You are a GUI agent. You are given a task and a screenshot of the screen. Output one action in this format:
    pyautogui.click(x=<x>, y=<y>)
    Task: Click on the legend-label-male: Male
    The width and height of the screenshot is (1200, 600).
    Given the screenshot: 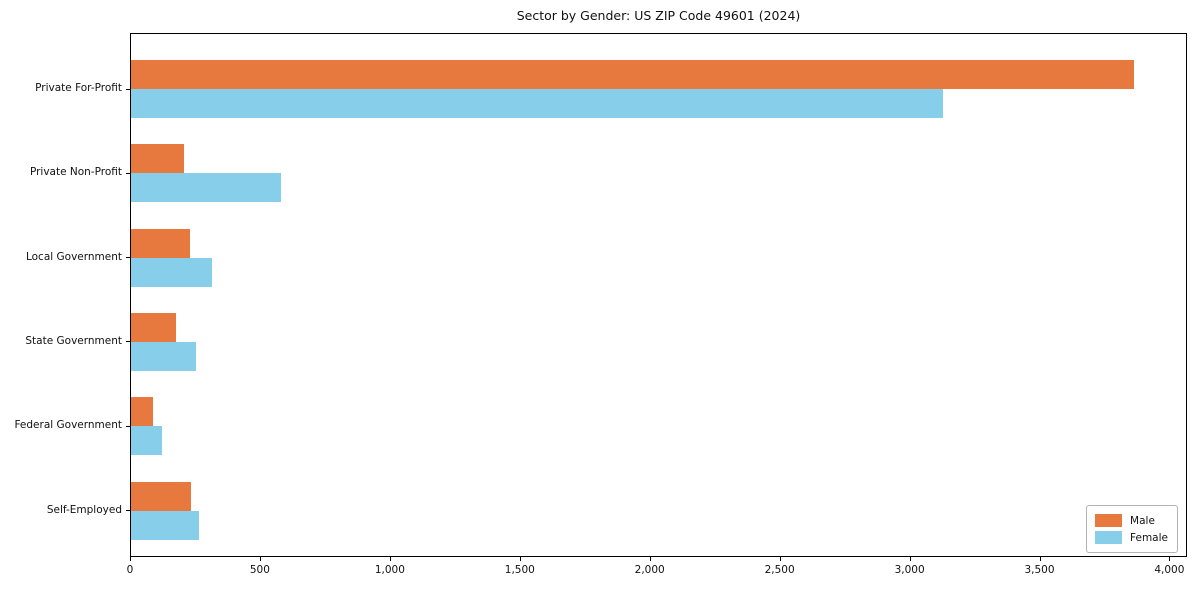 What is the action you would take?
    pyautogui.click(x=1142, y=520)
    